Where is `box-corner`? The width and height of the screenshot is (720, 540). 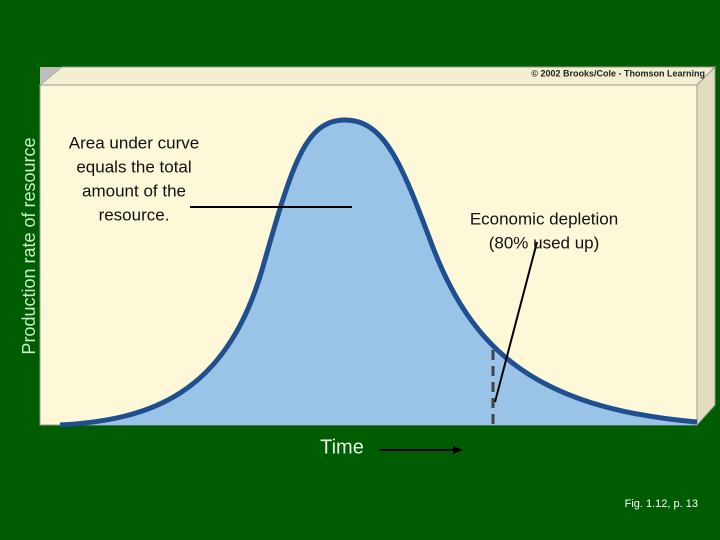 box-corner is located at coordinates (51, 76).